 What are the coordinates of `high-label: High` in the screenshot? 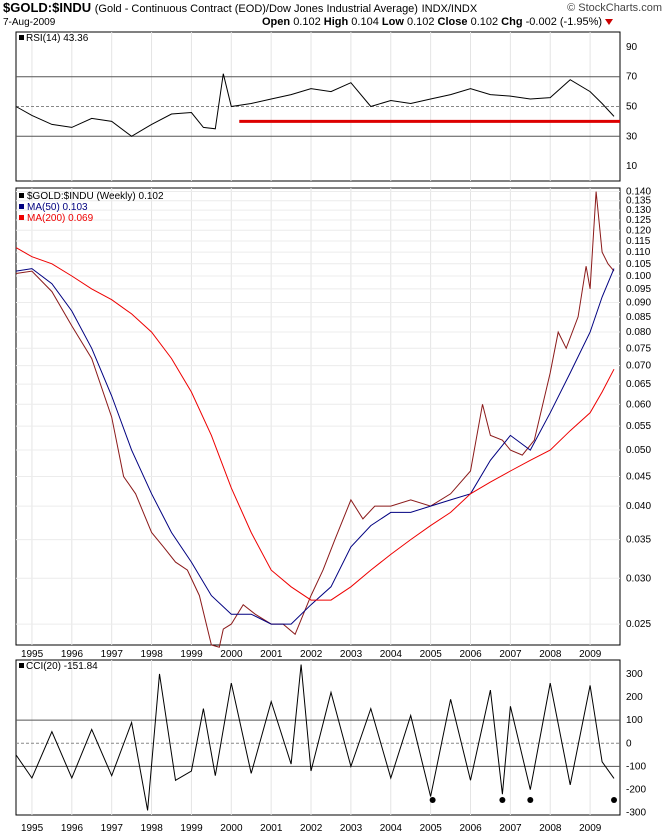 It's located at (336, 22).